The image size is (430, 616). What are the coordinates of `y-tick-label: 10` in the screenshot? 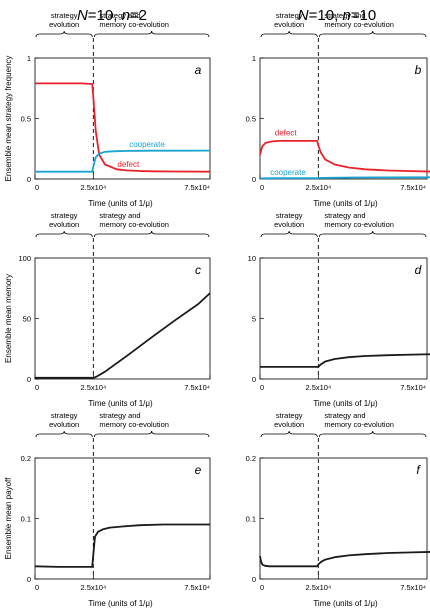 It's located at (252, 258).